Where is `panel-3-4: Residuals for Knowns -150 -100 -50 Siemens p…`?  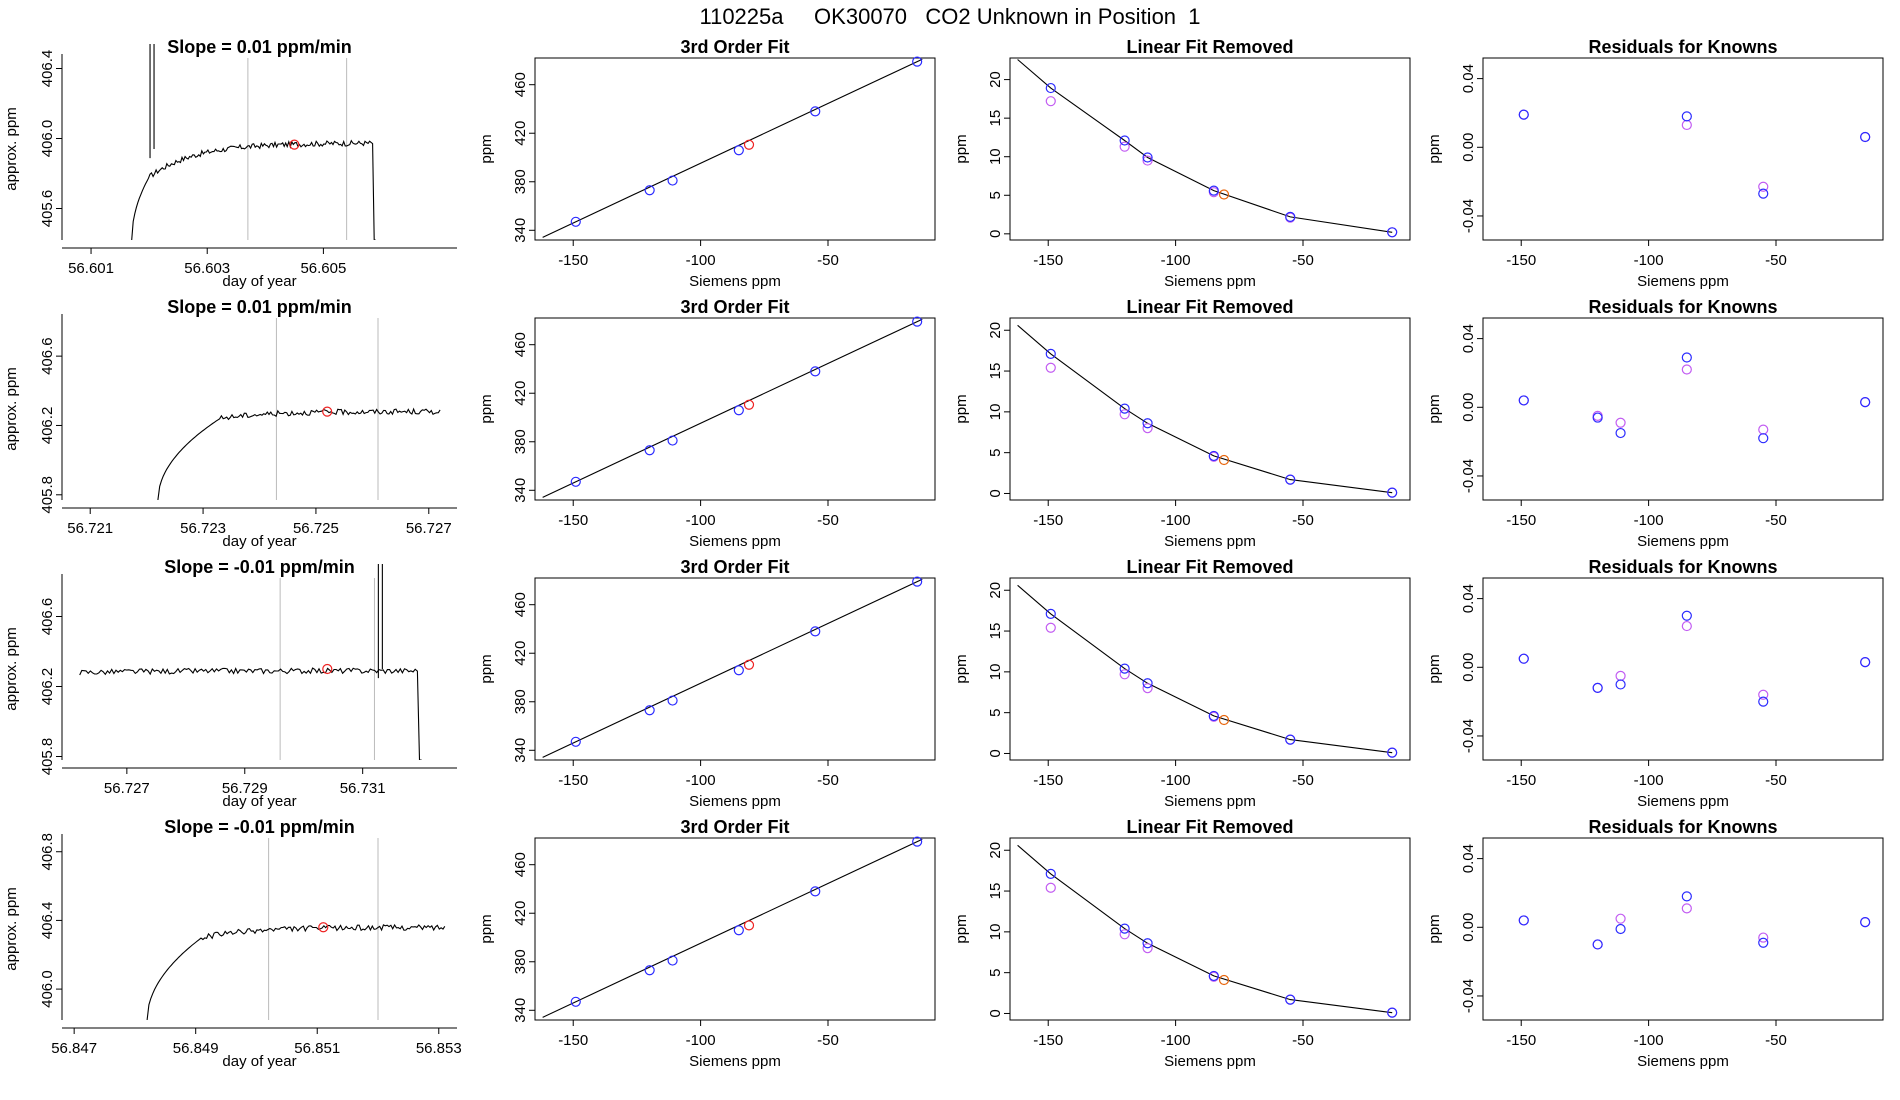
panel-3-4: Residuals for Knowns -150 -100 -50 Siemens p… is located at coordinates (1655, 683).